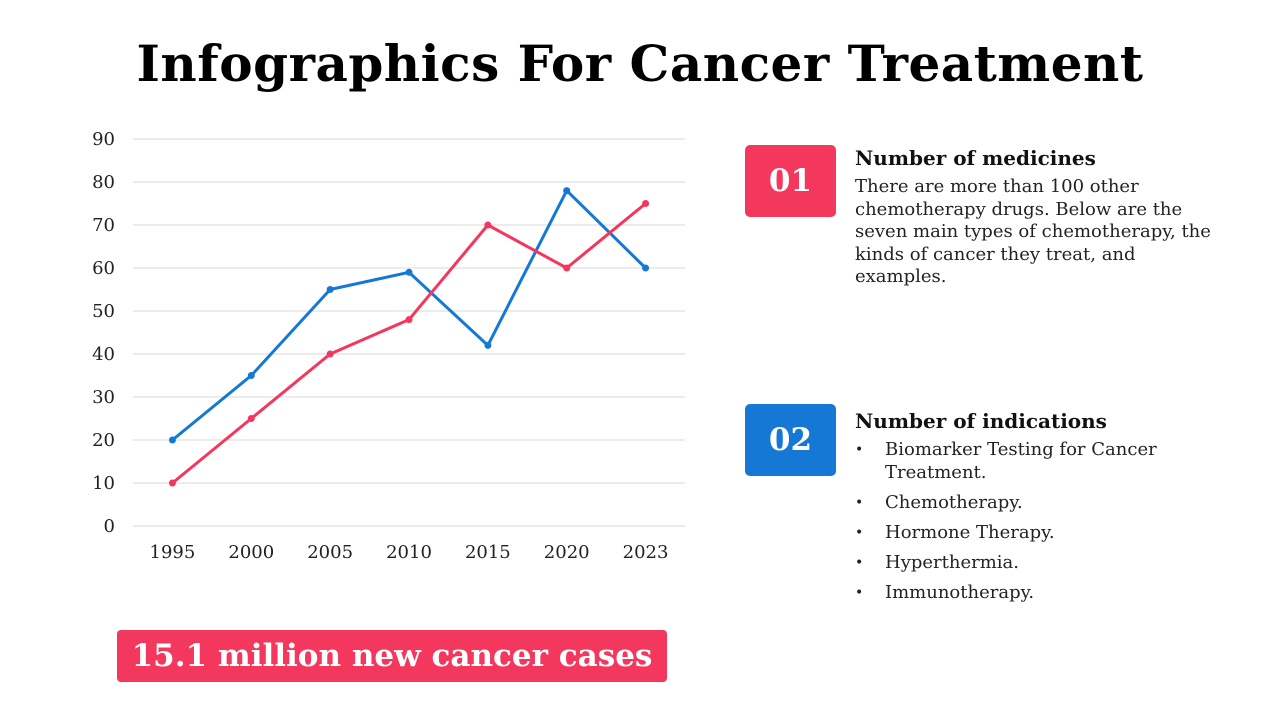 The image size is (1280, 720). Describe the element at coordinates (1035, 563) in the screenshot. I see `list-item: • Hyperthermia.` at that location.